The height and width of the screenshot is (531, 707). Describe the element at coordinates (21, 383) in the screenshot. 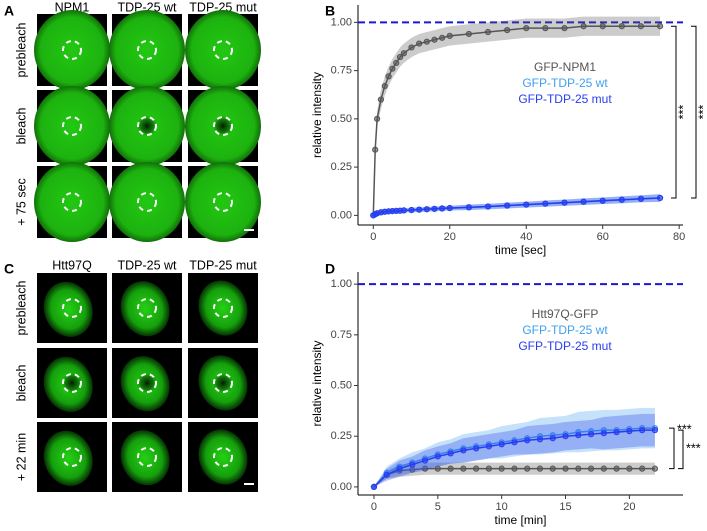

I see `row-label: bleach` at that location.